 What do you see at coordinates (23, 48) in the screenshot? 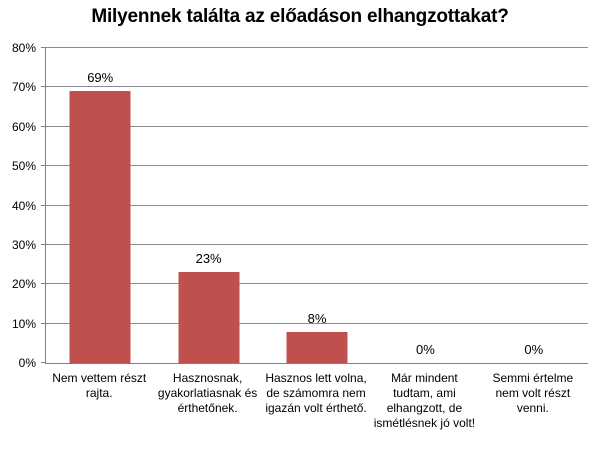
I see `y-tick-label: 80%` at bounding box center [23, 48].